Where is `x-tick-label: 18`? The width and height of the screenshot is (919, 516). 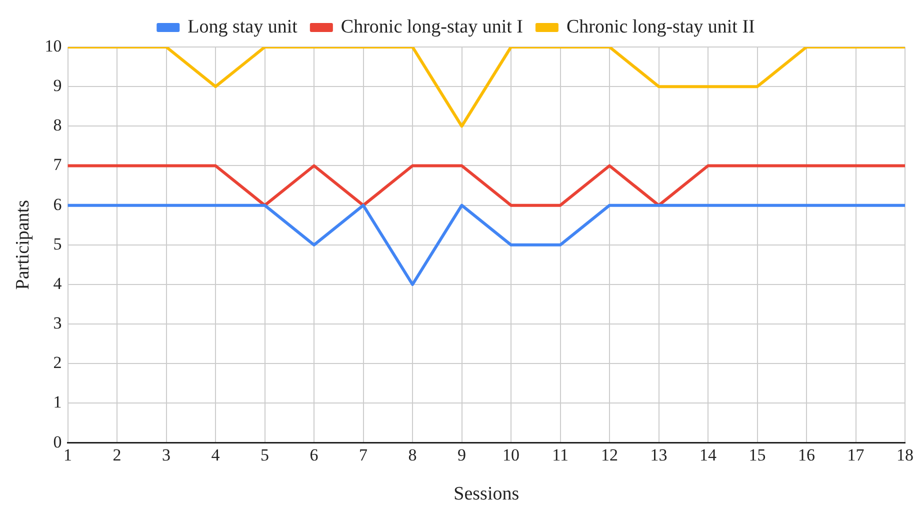
x-tick-label: 18 is located at coordinates (905, 454).